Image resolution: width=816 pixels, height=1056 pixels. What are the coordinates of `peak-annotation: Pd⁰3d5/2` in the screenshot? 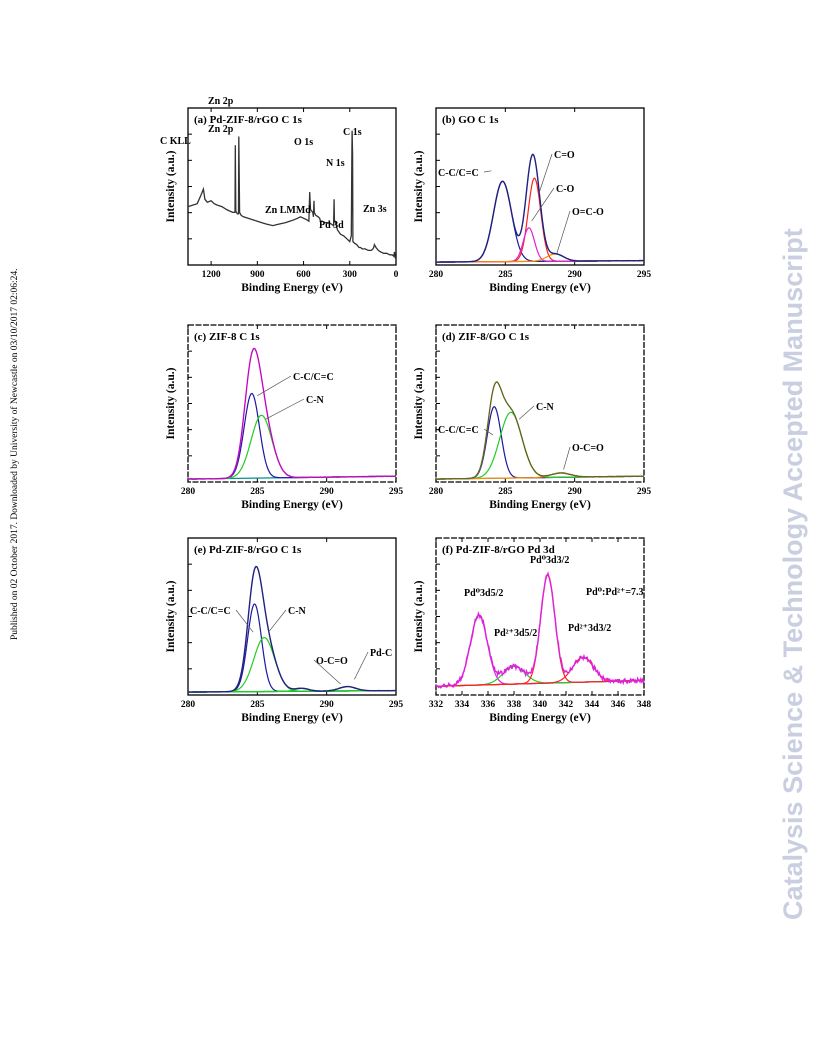 It's located at (483, 593).